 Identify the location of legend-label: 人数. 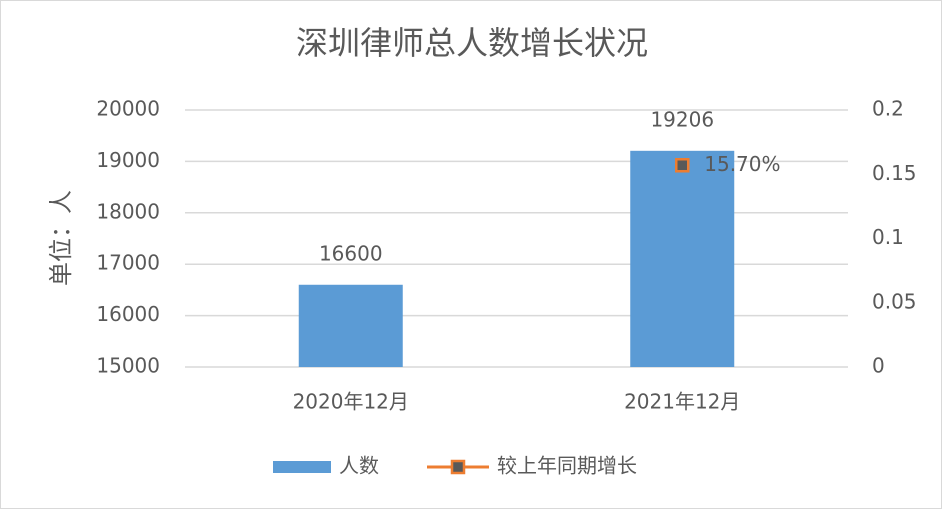
(359, 466).